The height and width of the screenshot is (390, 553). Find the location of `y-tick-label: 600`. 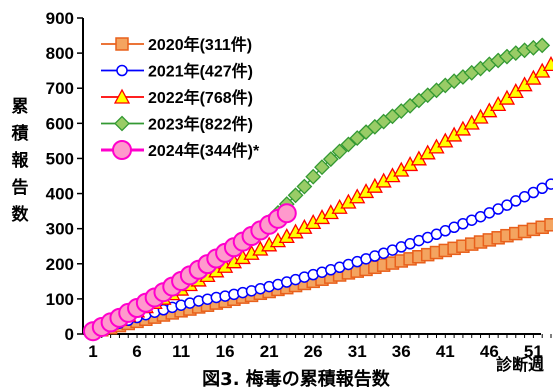

y-tick-label: 600 is located at coordinates (60, 123).